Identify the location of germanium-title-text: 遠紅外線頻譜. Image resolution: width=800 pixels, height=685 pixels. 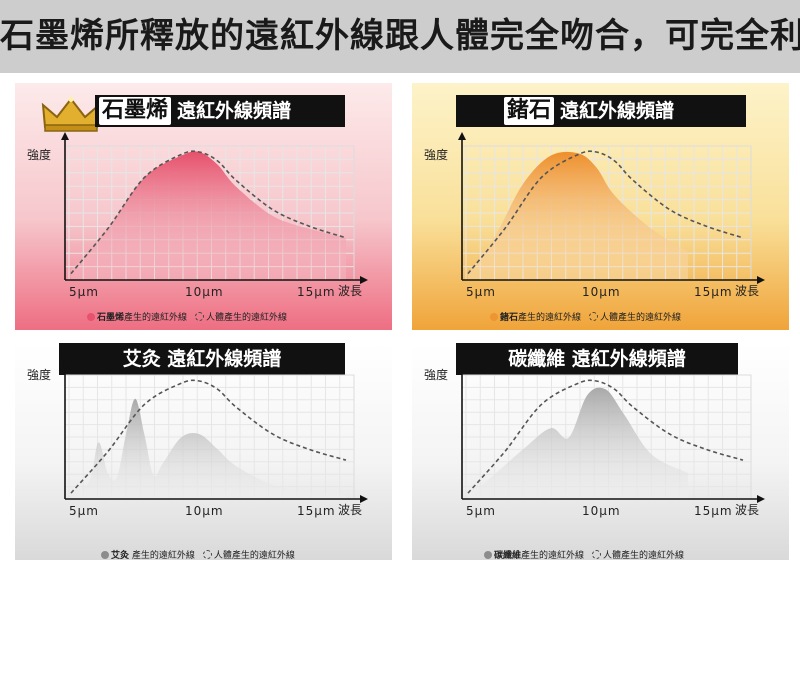
(617, 111).